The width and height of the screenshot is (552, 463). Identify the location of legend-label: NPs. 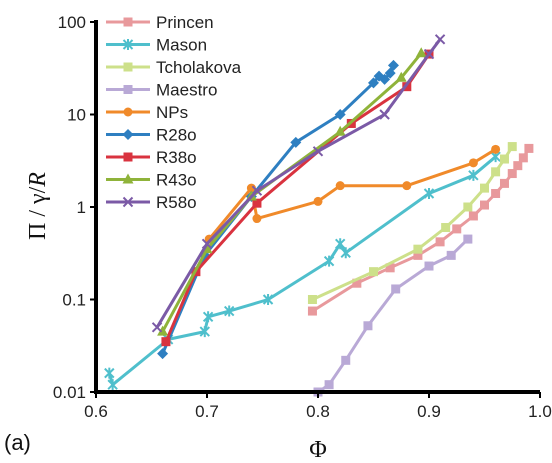
(172, 112).